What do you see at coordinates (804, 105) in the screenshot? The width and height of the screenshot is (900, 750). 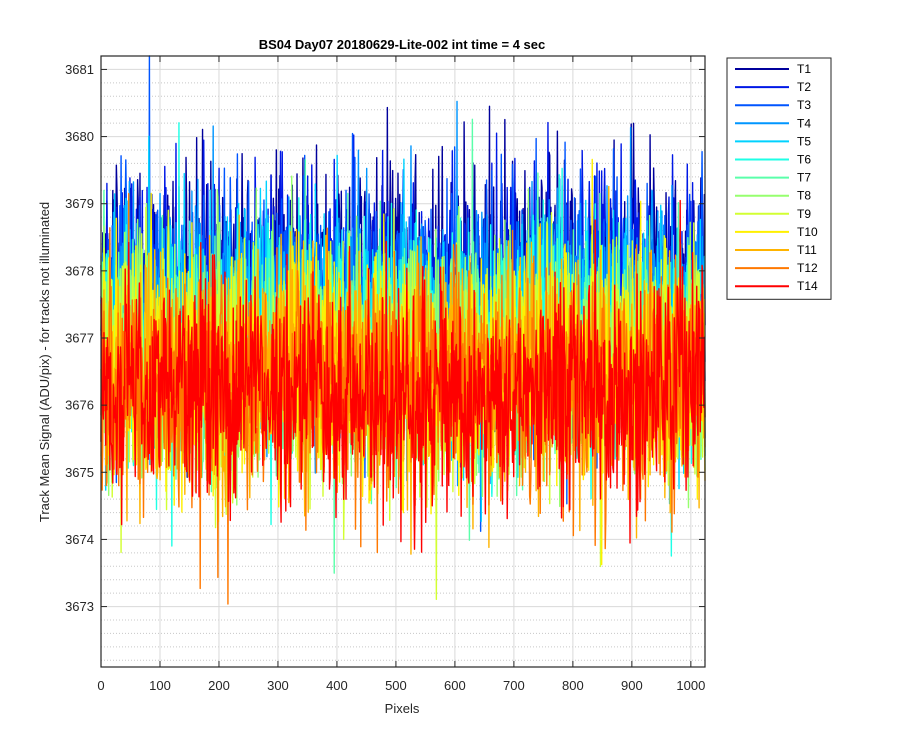 I see `legend-label-t3: T3` at bounding box center [804, 105].